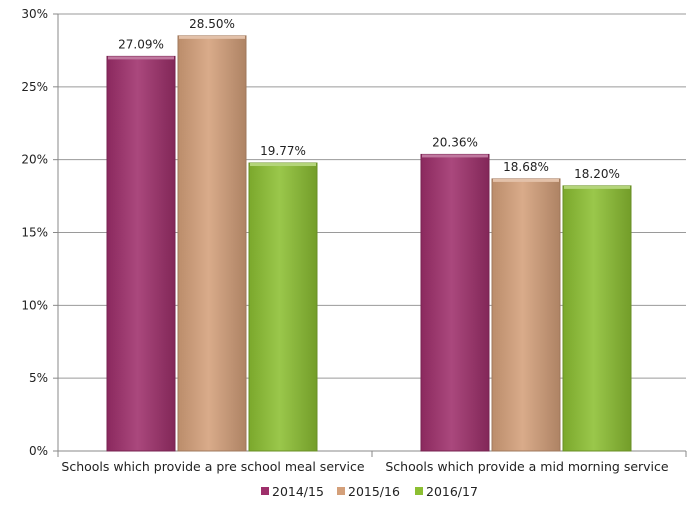 The image size is (688, 505). I want to click on y-tick-label: 0%, so click(38, 451).